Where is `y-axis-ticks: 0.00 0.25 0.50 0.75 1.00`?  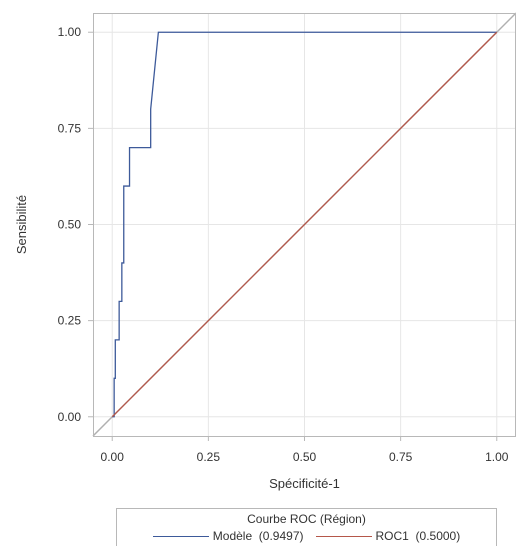
y-axis-ticks: 0.00 0.25 0.50 0.75 1.00 is located at coordinates (75, 224).